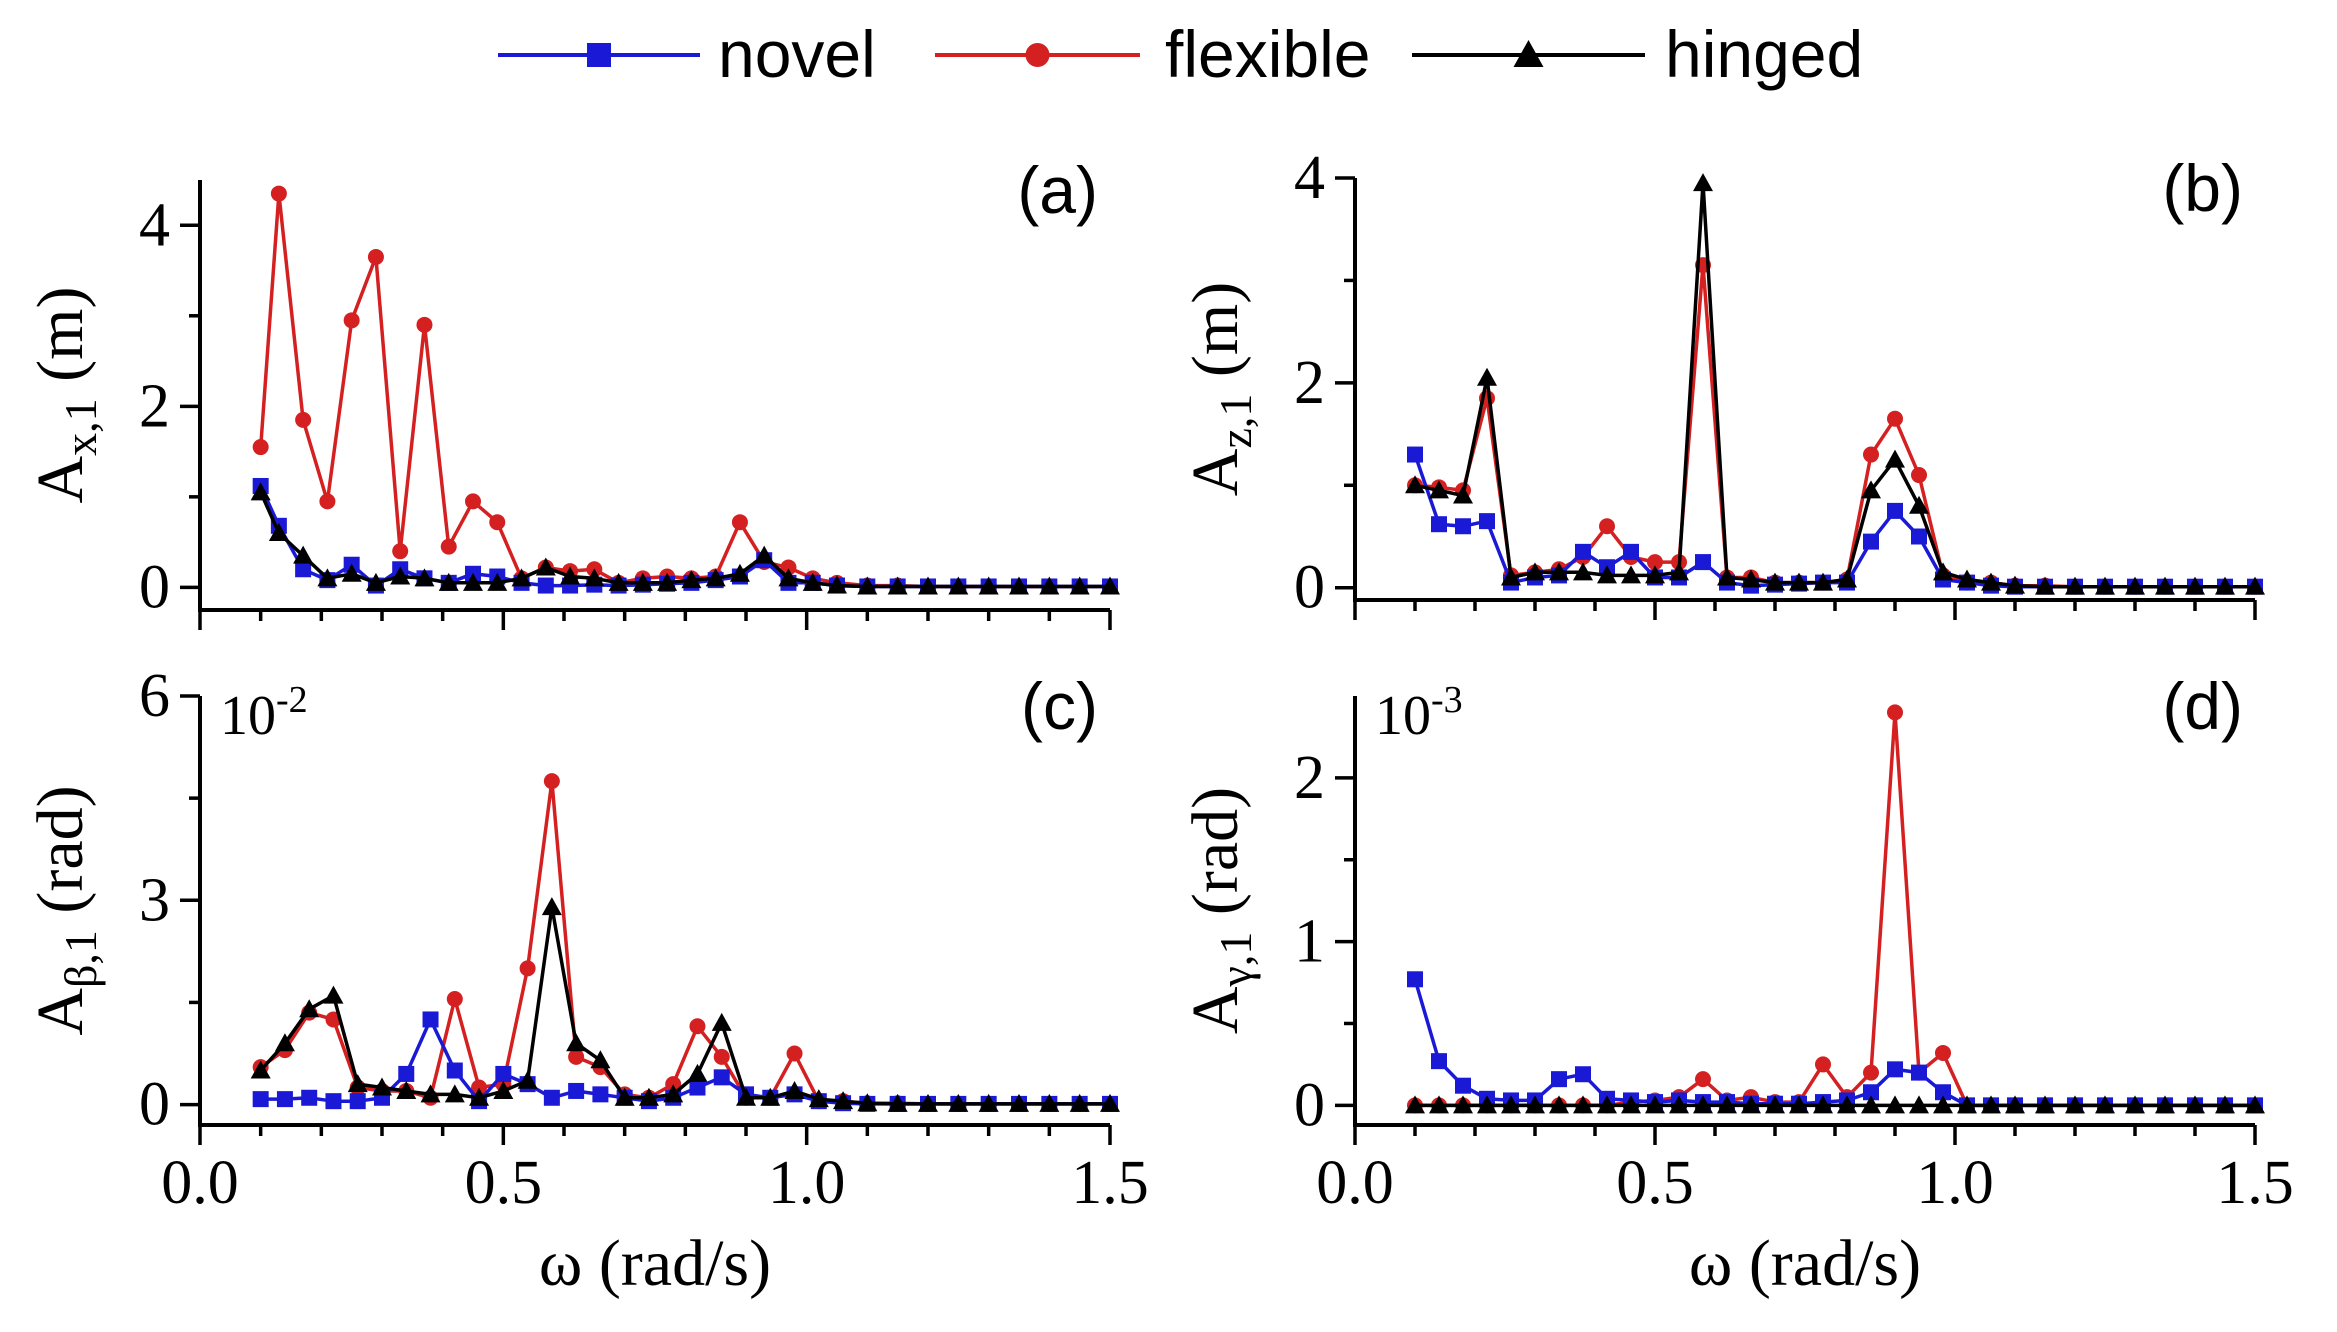  What do you see at coordinates (154, 225) in the screenshot?
I see `y-tick-label: 4` at bounding box center [154, 225].